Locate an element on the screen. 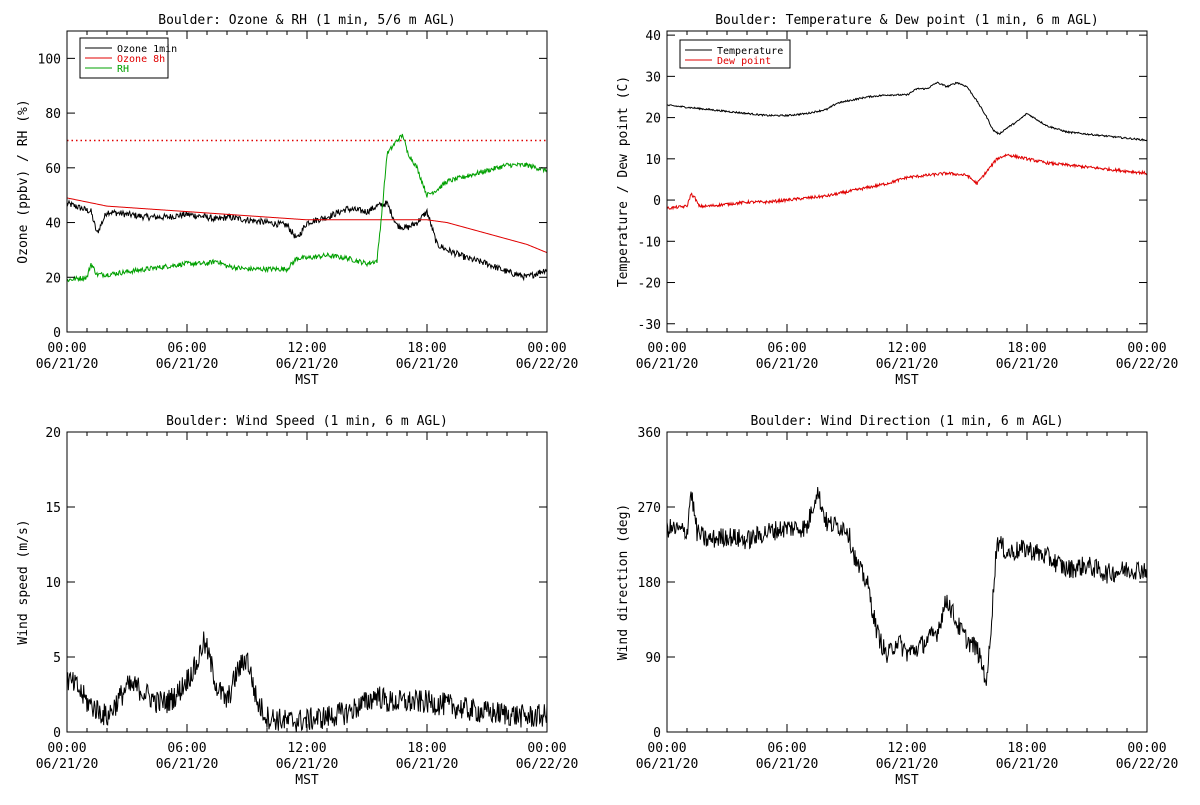 The width and height of the screenshot is (1200, 805). chart-title: Boulder: Ozone & RH (1 min, 5/6 m AGL) is located at coordinates (306, 20).